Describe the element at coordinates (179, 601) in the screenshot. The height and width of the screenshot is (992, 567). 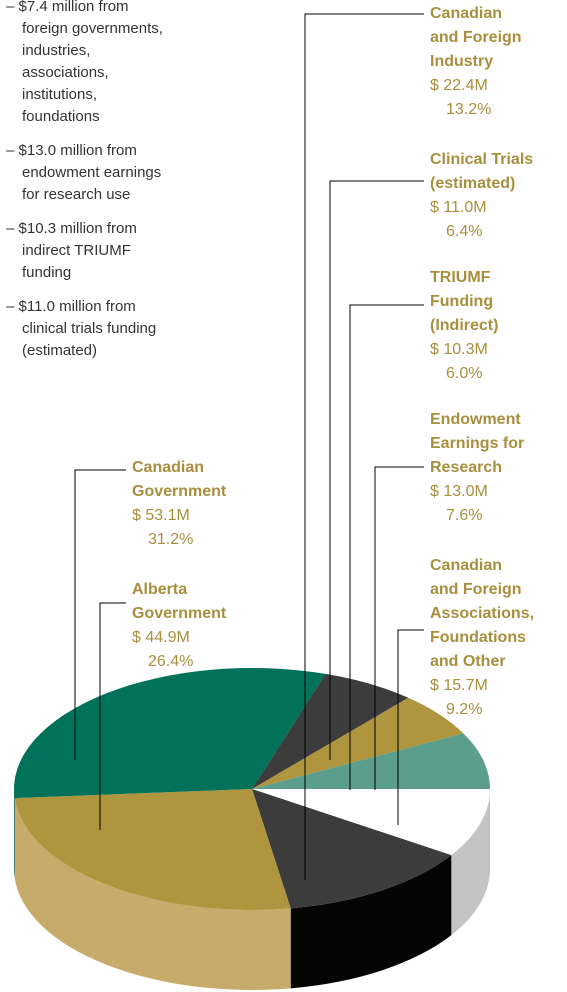
I see `category-label: Alberta Government` at that location.